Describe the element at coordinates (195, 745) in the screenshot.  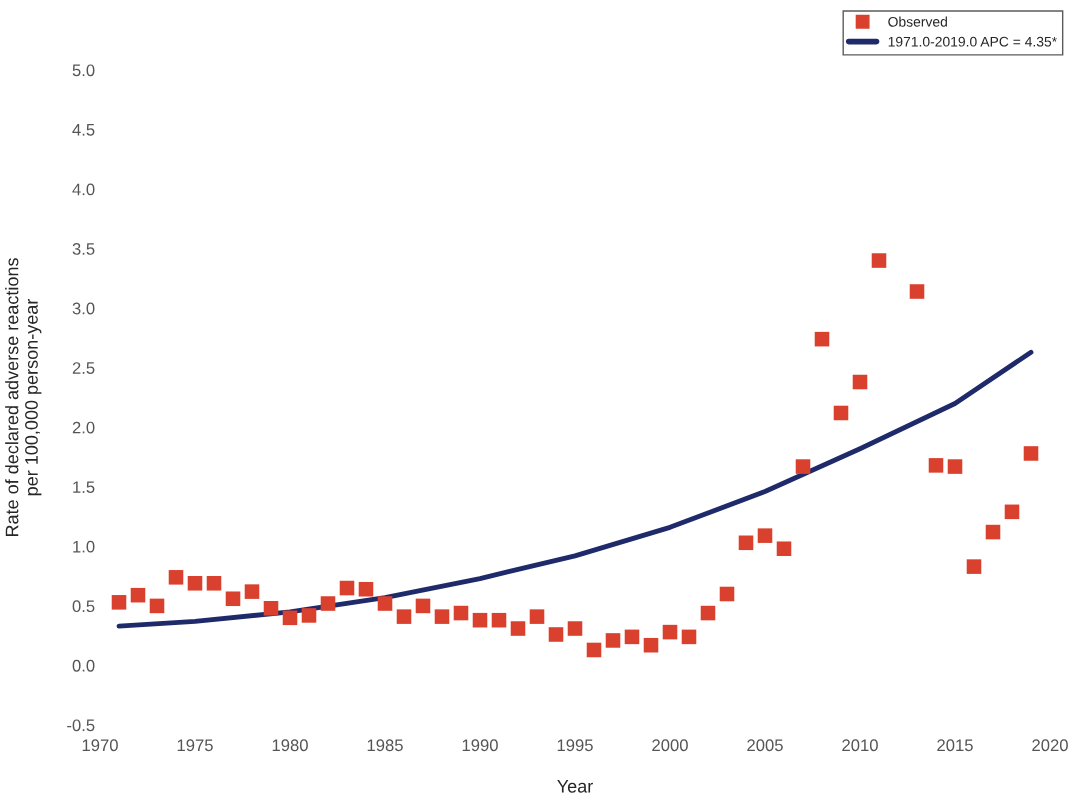
I see `x-tick-label: 1975` at that location.